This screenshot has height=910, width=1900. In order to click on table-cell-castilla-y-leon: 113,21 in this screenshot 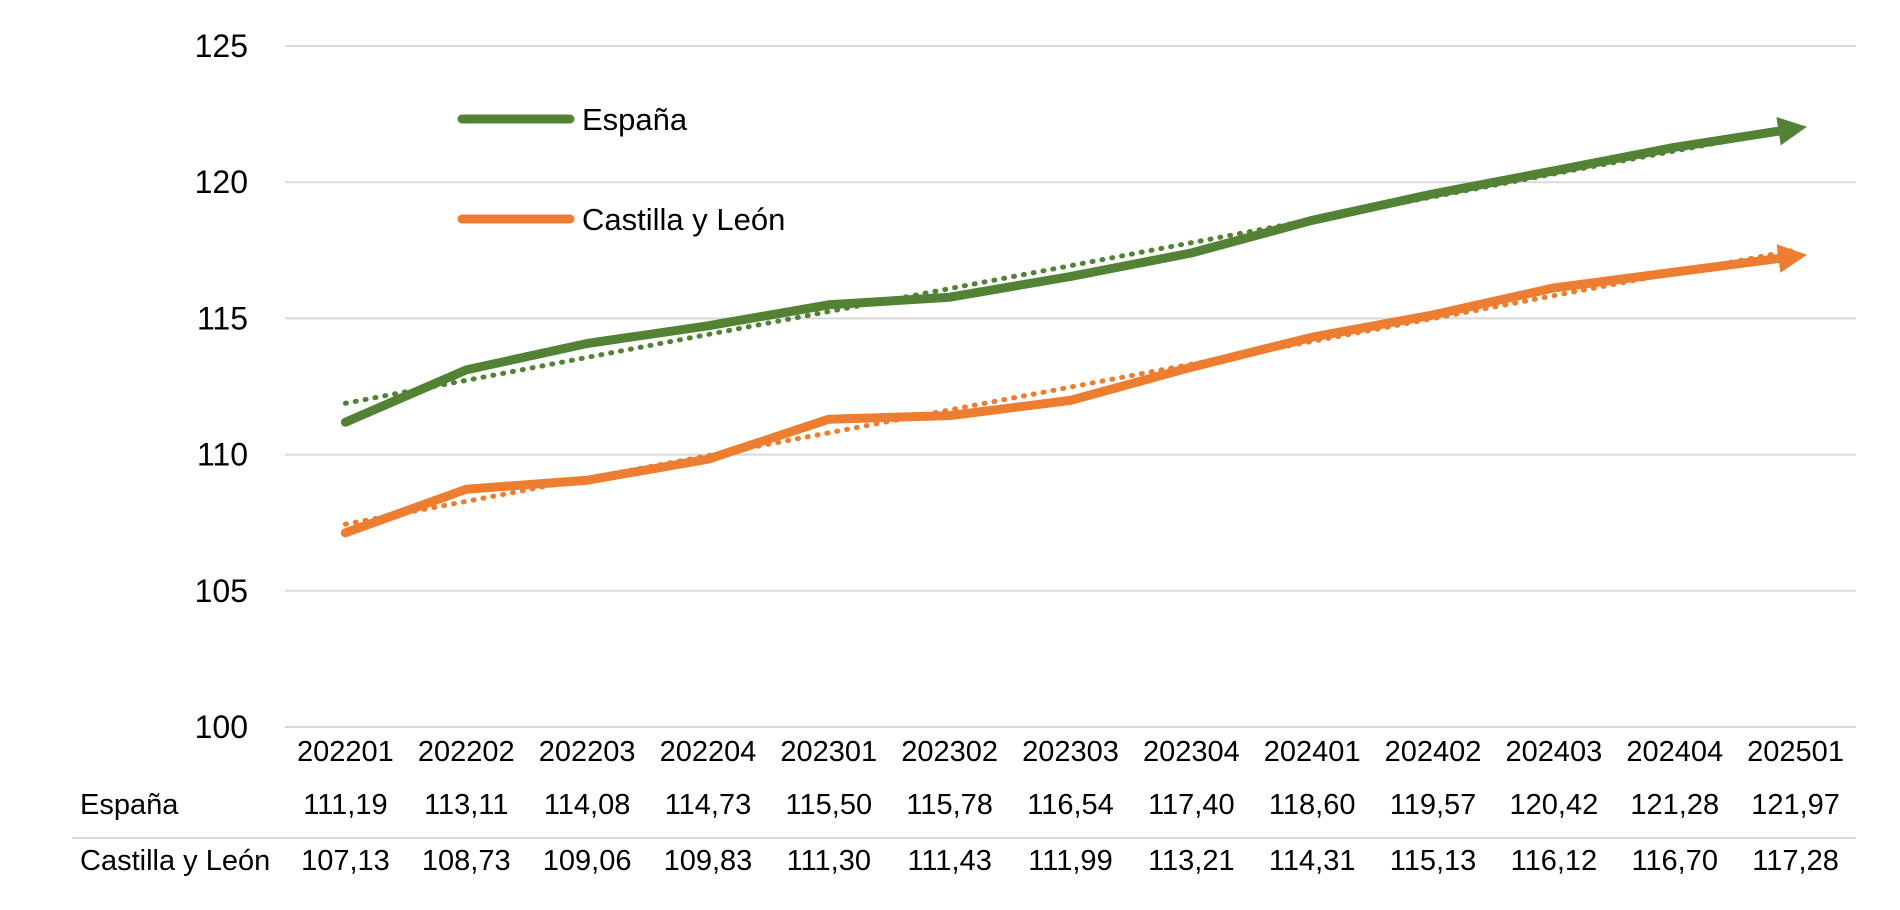, I will do `click(1191, 861)`.